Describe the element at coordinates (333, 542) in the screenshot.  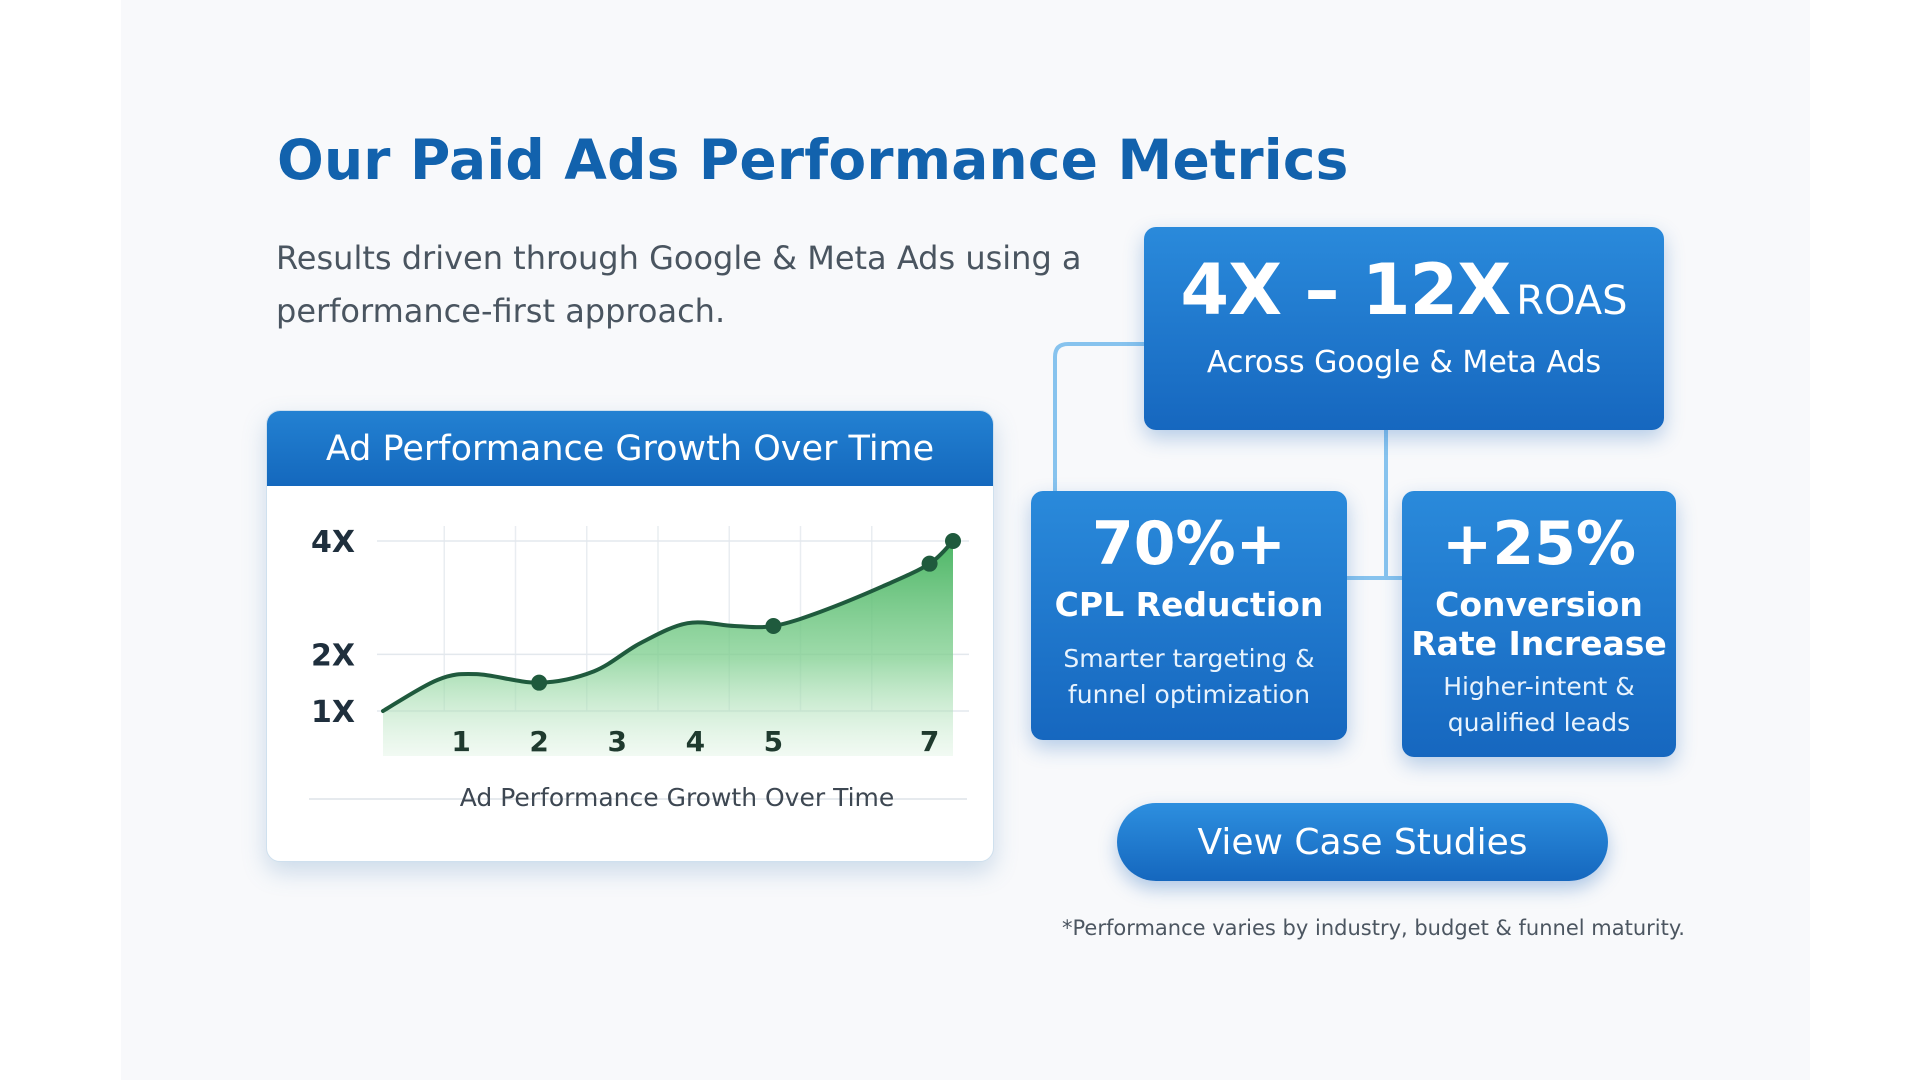
I see `y-tick-label: 4X` at that location.